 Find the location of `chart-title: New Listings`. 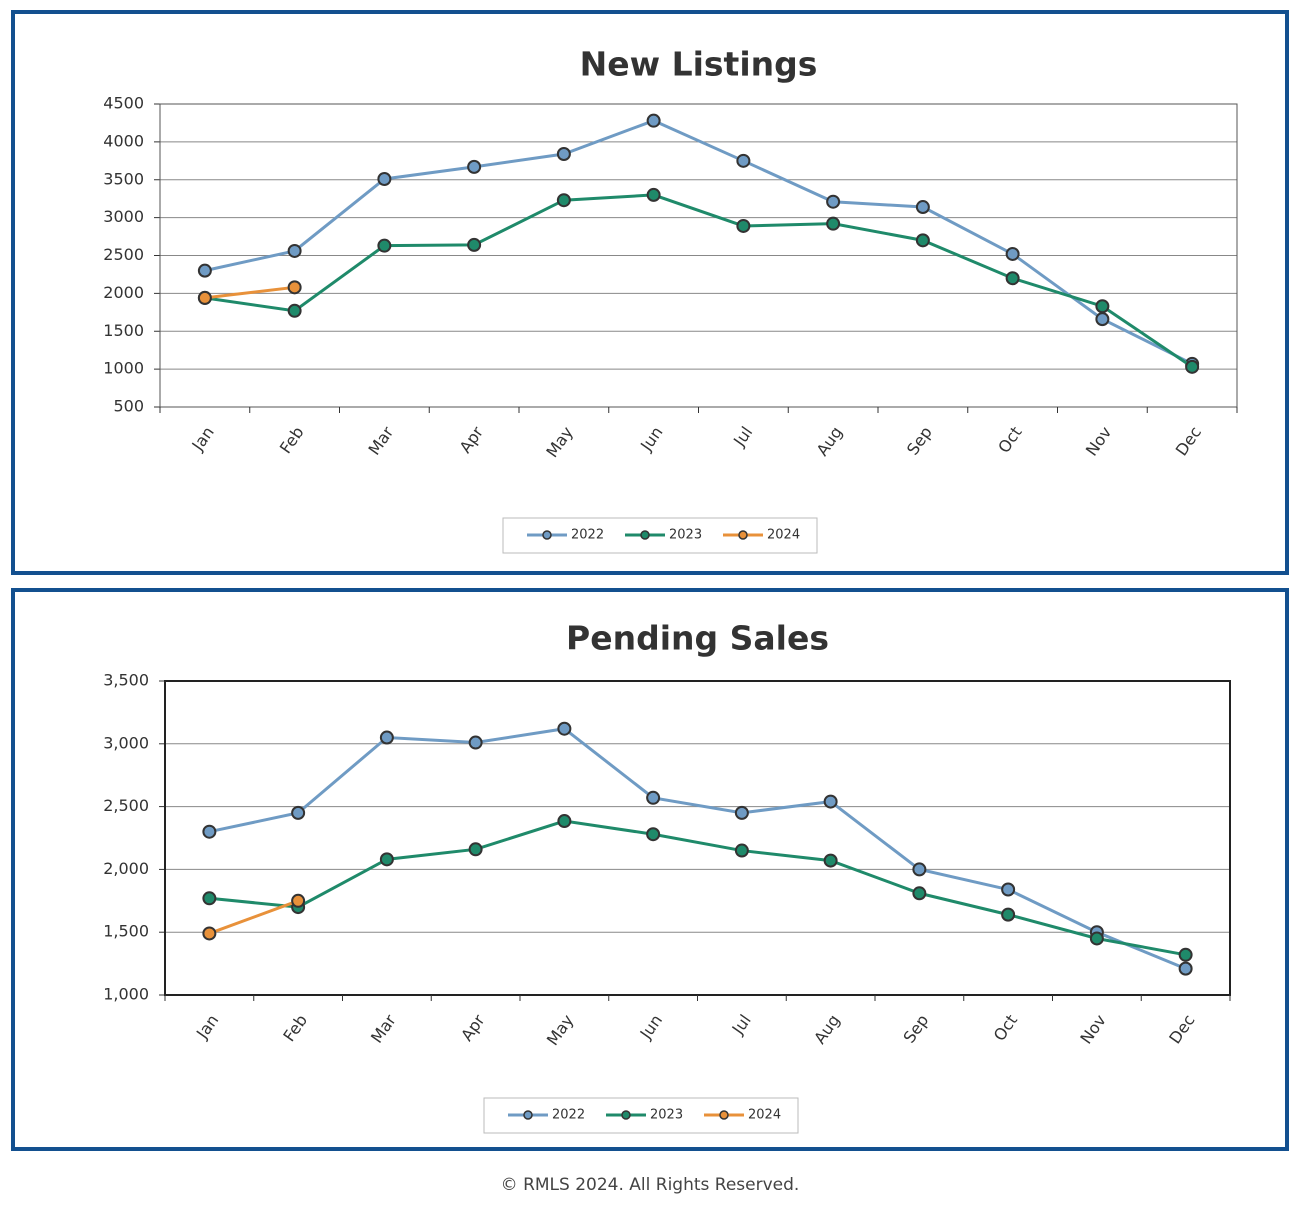

chart-title: New Listings is located at coordinates (699, 64).